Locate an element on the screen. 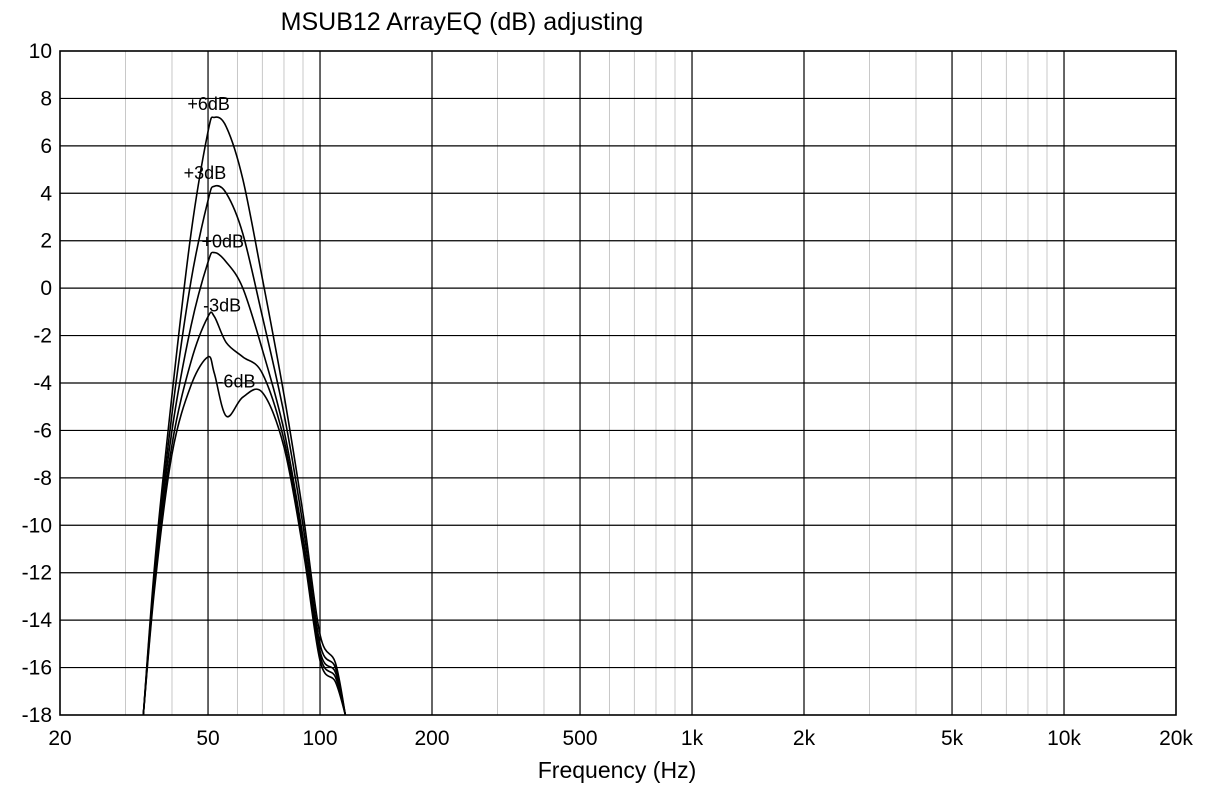 Image resolution: width=1210 pixels, height=787 pixels. y-tick-label: -12 is located at coordinates (37, 573).